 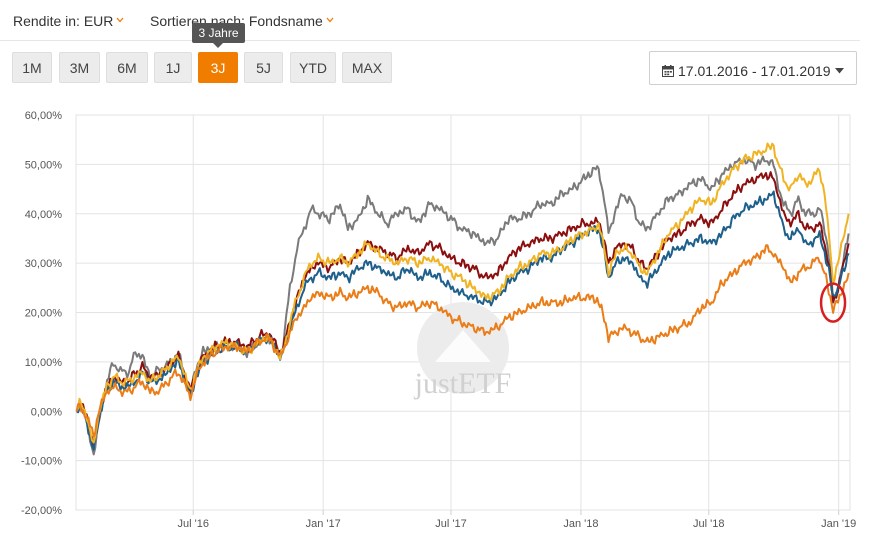 What do you see at coordinates (44, 165) in the screenshot?
I see `y-tick-label: 50,00%` at bounding box center [44, 165].